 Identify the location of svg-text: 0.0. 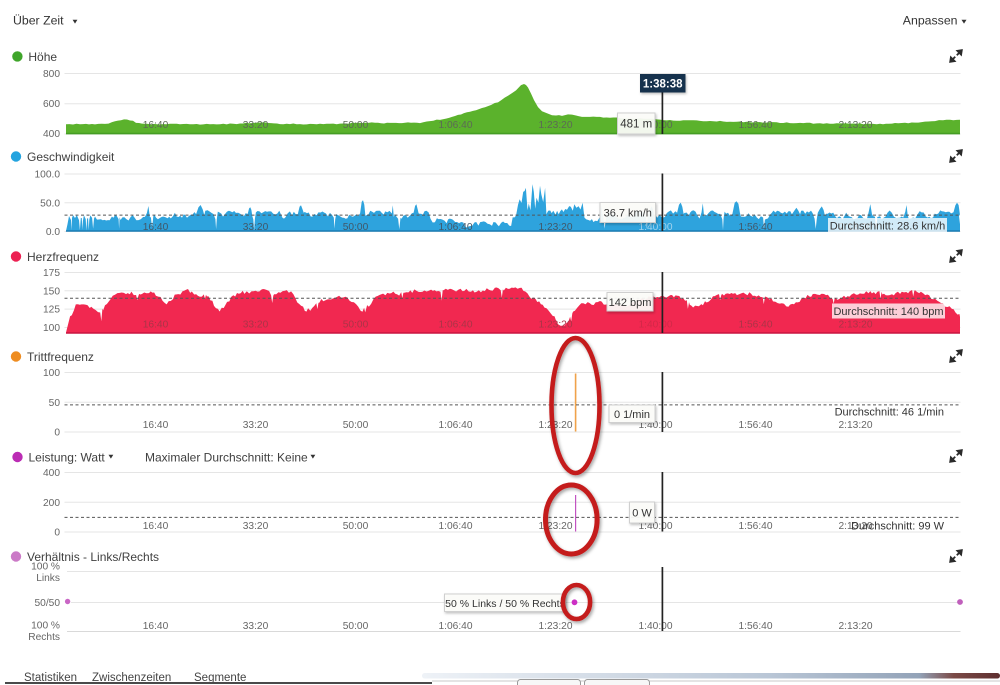
(53, 232).